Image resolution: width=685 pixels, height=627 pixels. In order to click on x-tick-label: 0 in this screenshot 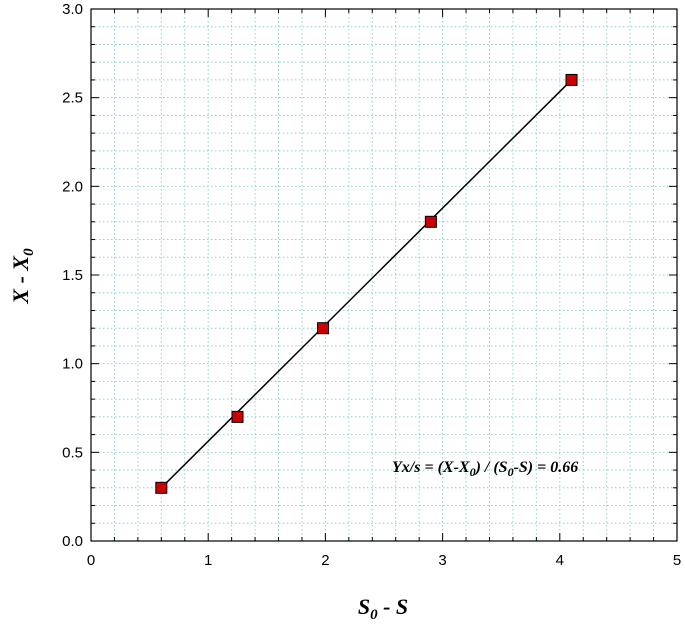, I will do `click(91, 560)`.